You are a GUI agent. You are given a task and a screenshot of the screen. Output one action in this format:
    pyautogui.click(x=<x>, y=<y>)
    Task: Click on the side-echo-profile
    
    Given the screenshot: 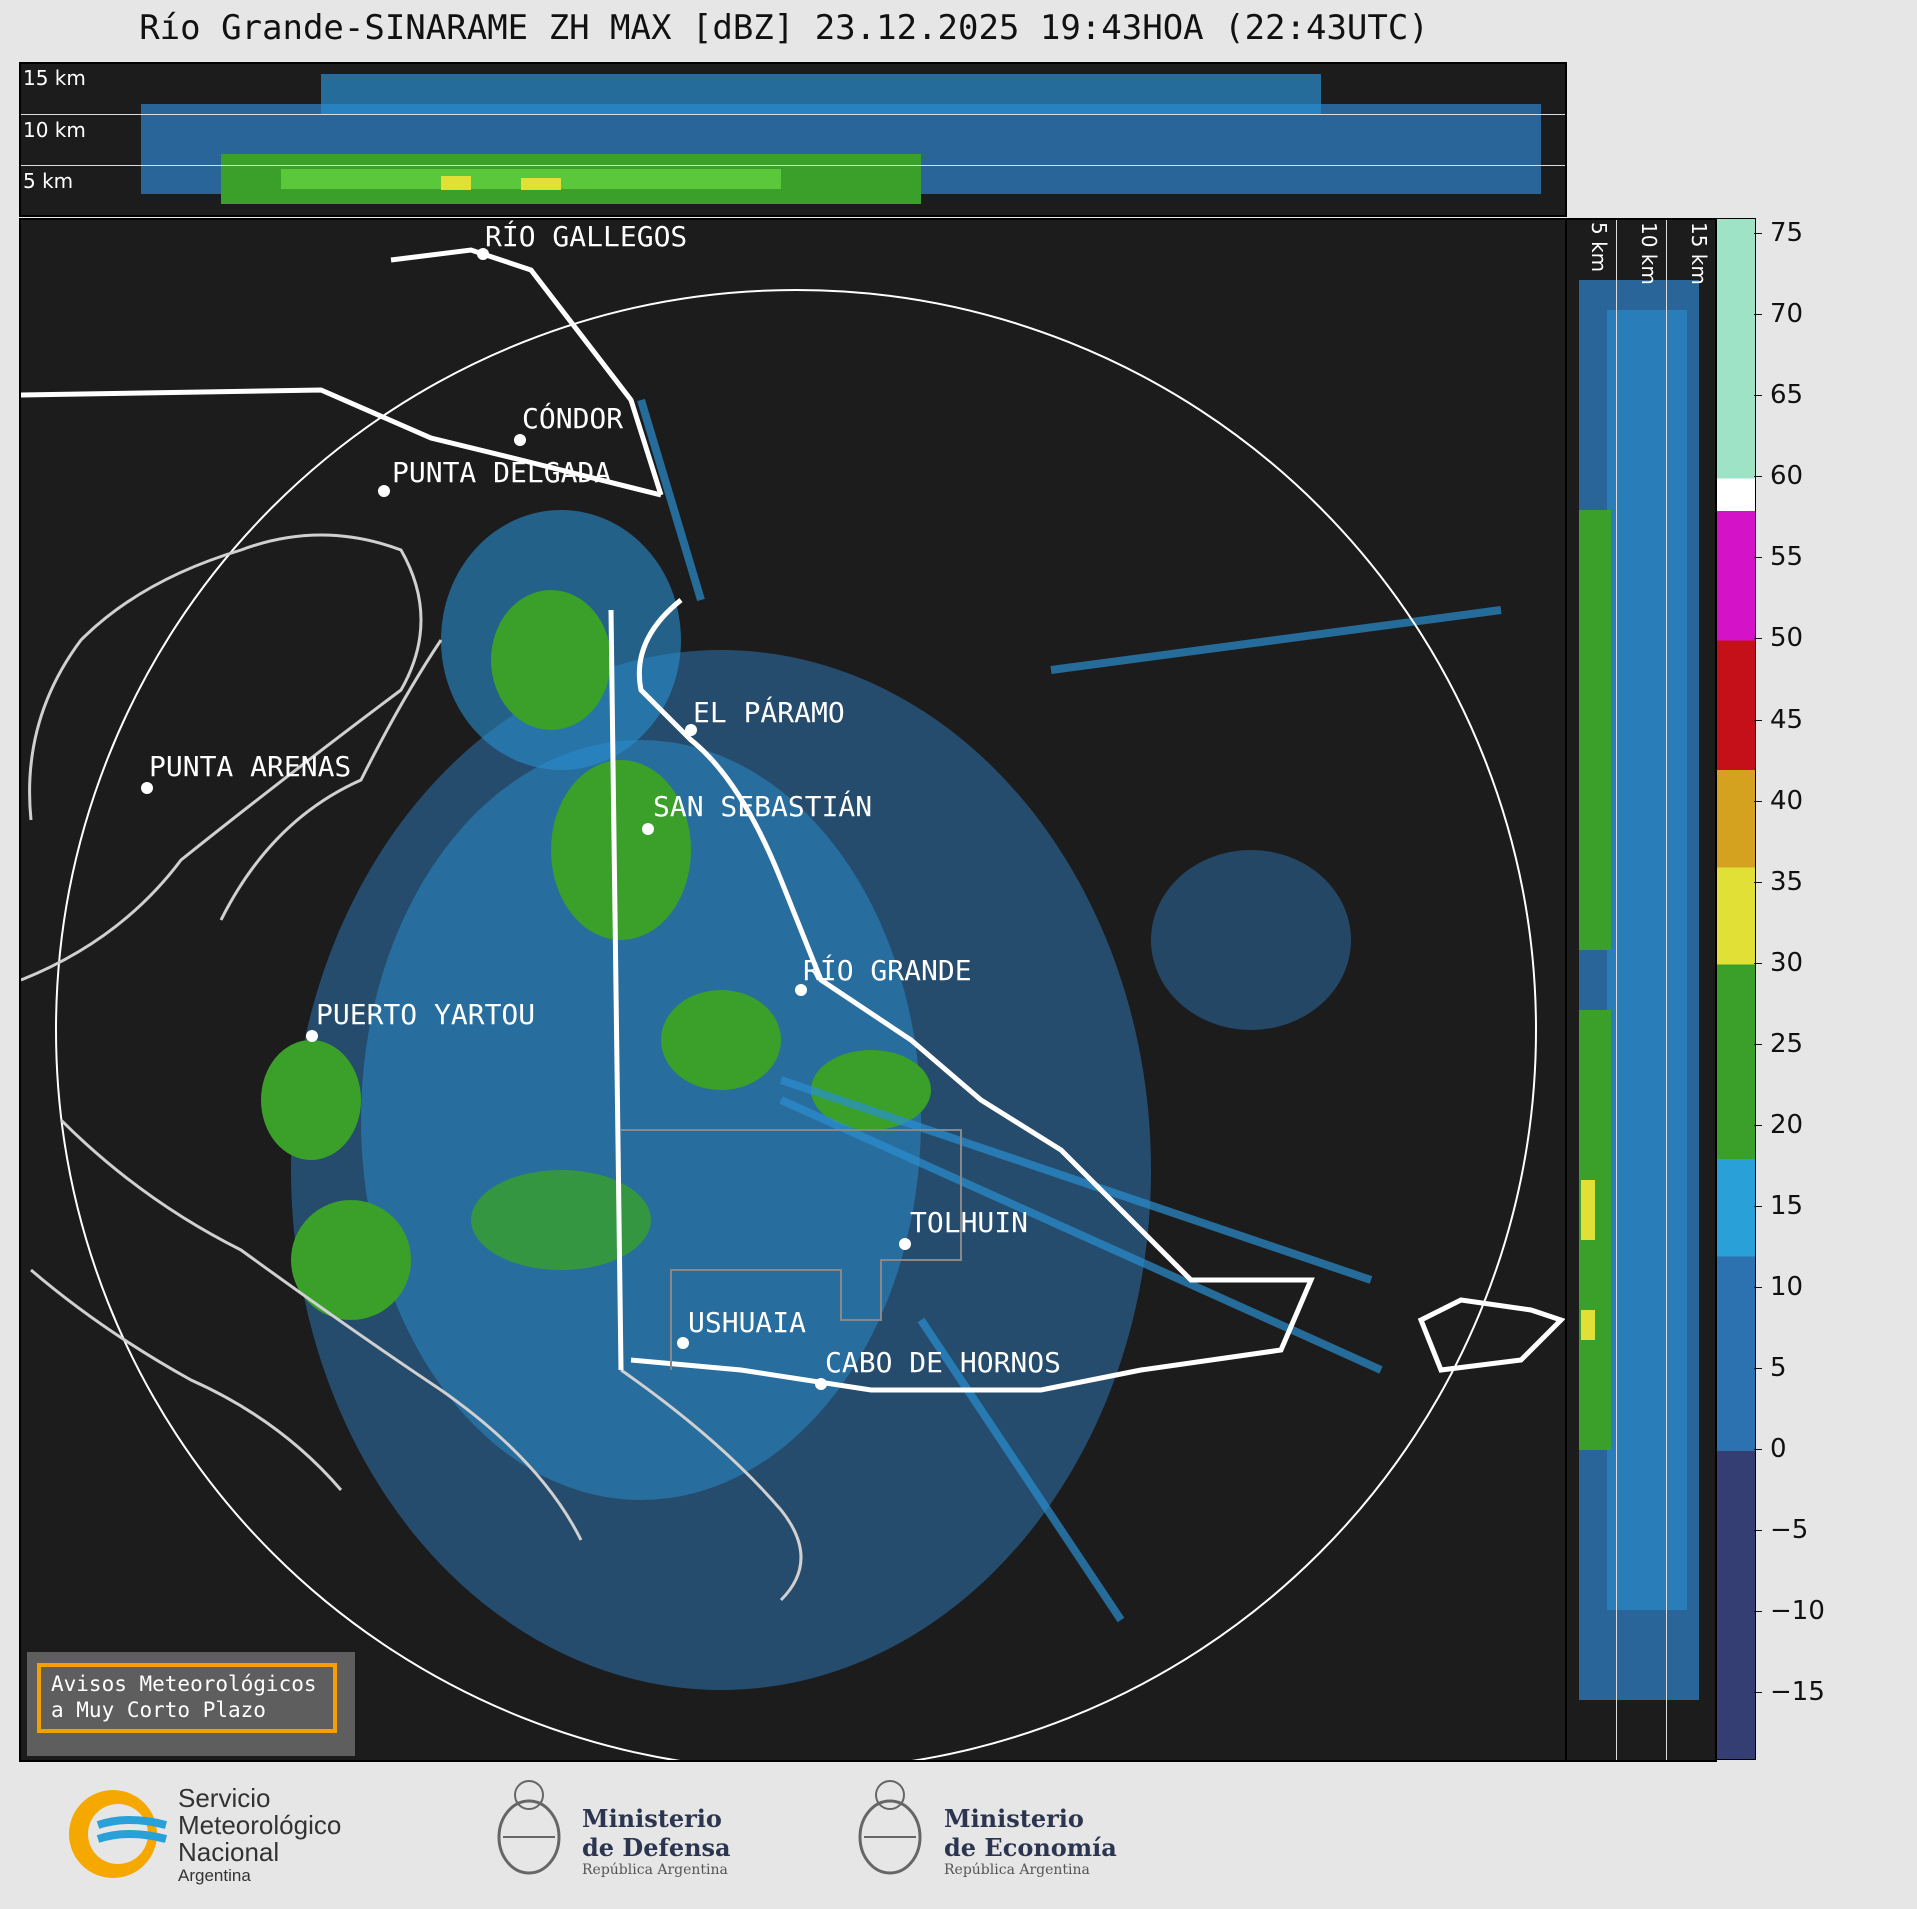 What is the action you would take?
    pyautogui.click(x=1639, y=990)
    